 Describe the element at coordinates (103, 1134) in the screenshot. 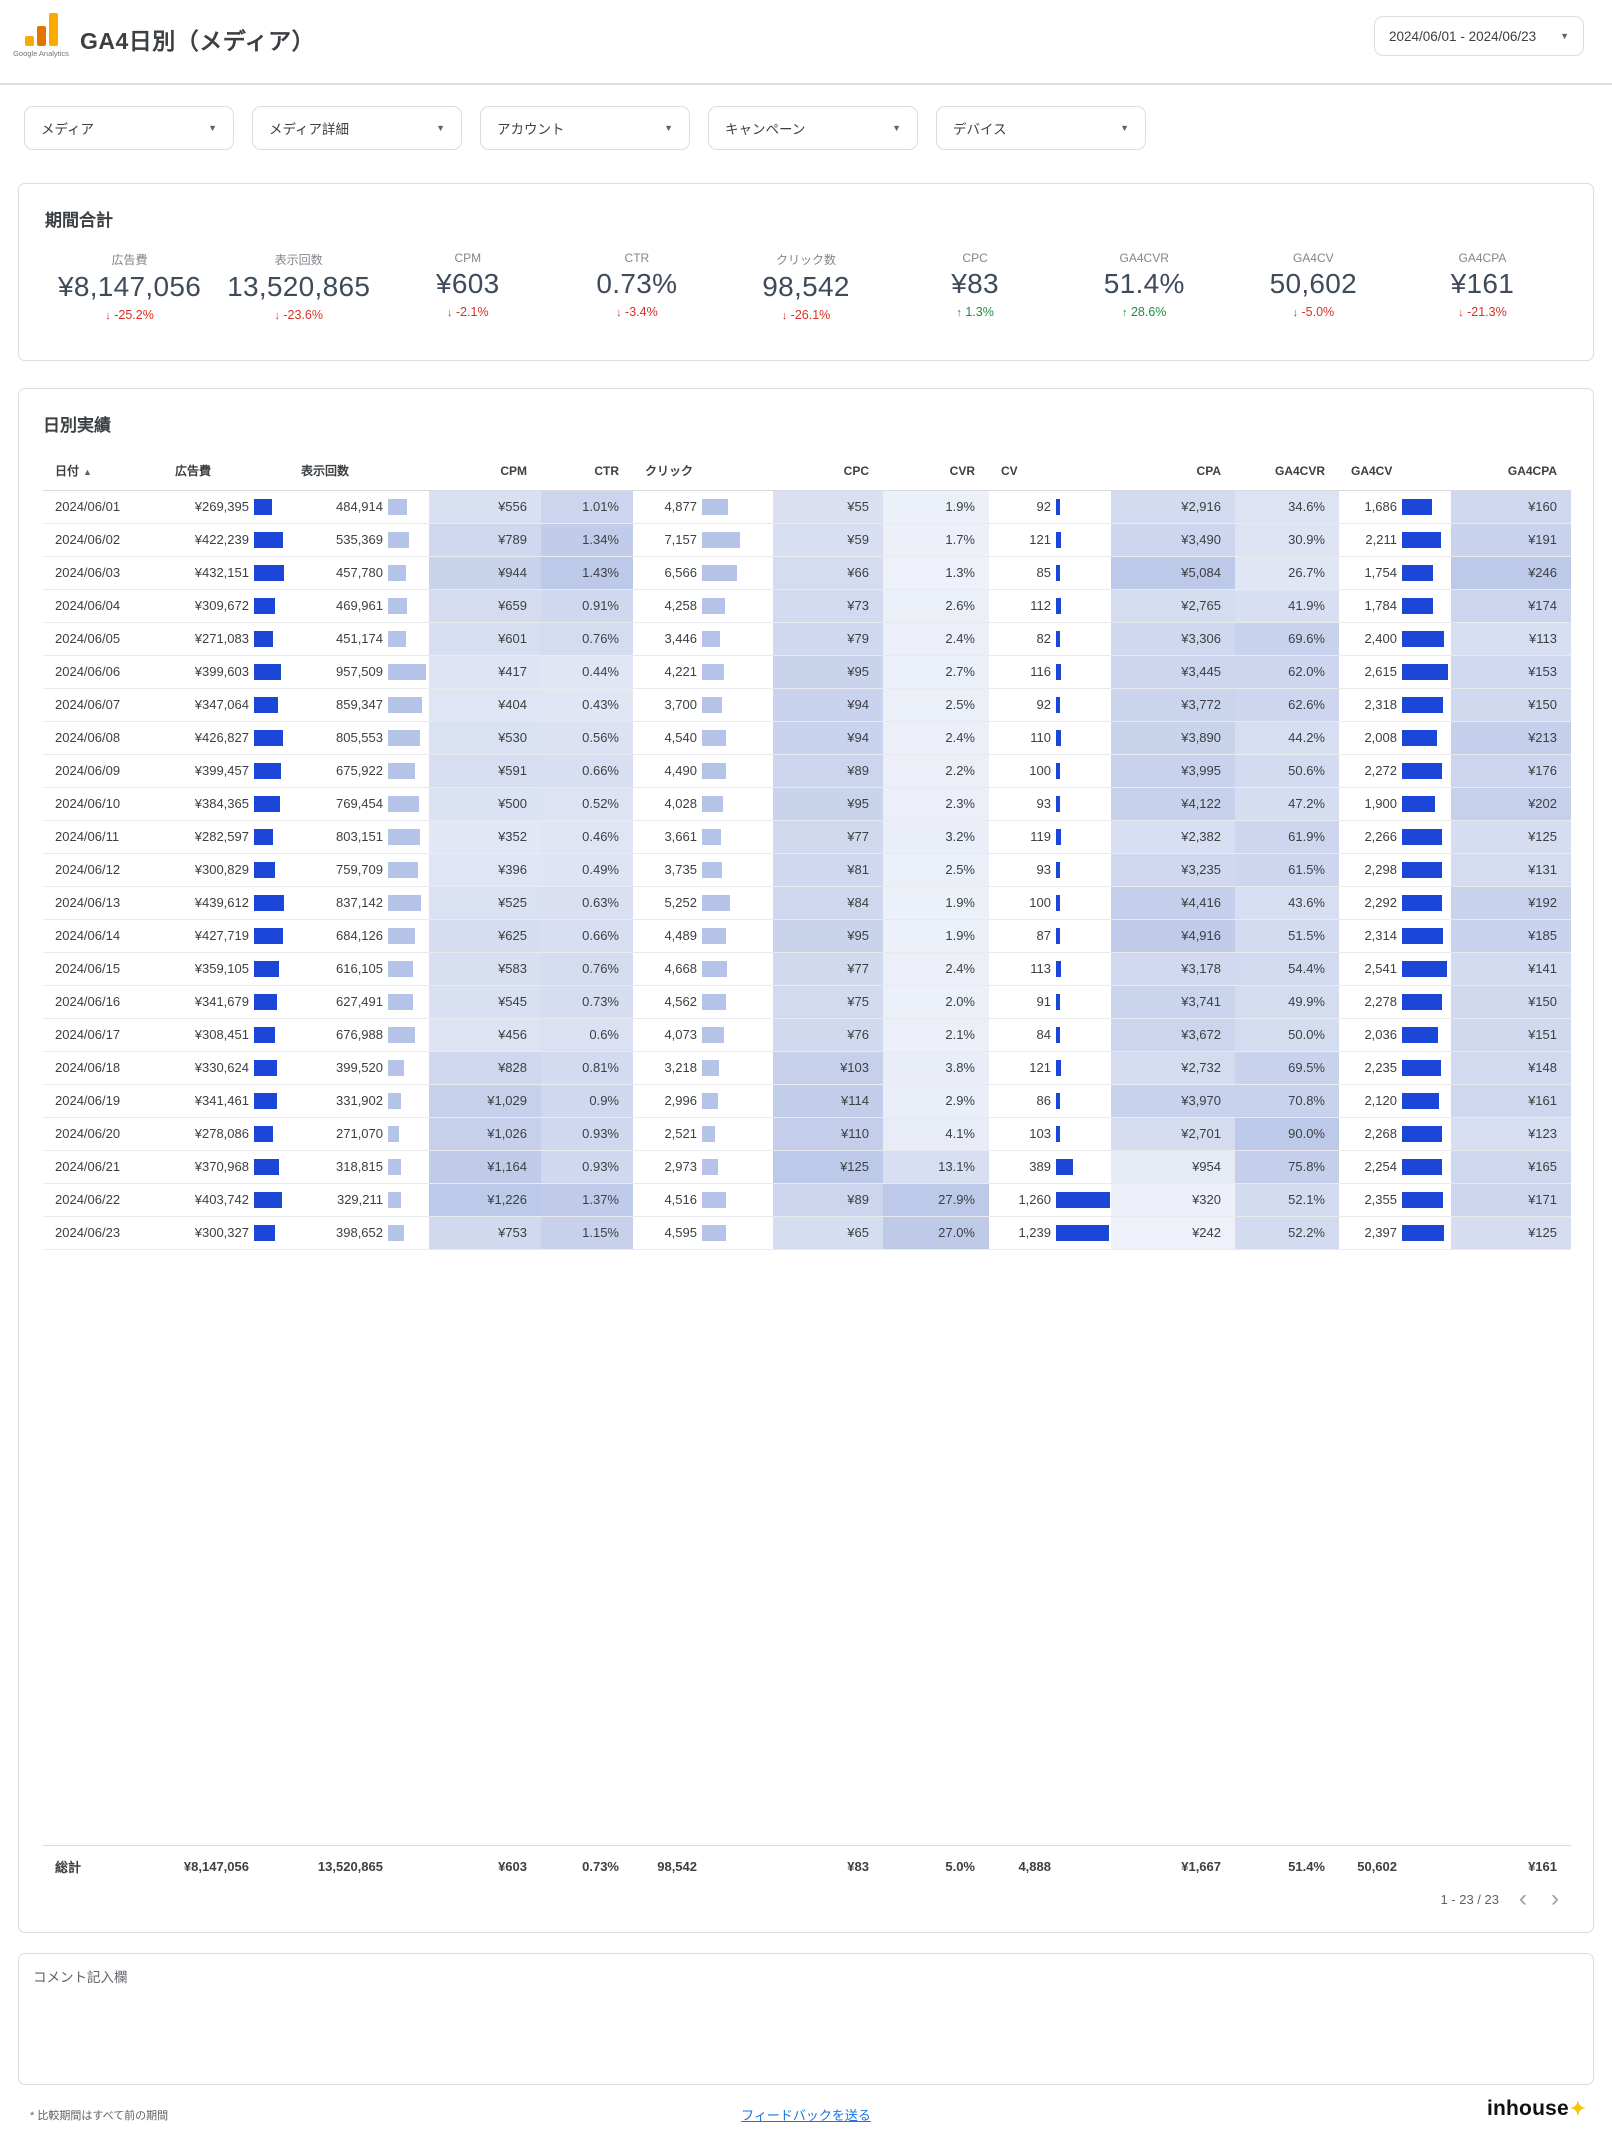

I see `cell-date: 2024/06/20` at that location.